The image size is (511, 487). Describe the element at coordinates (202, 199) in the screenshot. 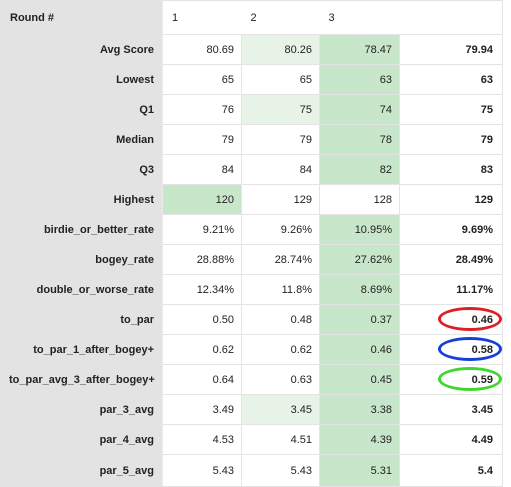

I see `round-1-value: 120` at that location.